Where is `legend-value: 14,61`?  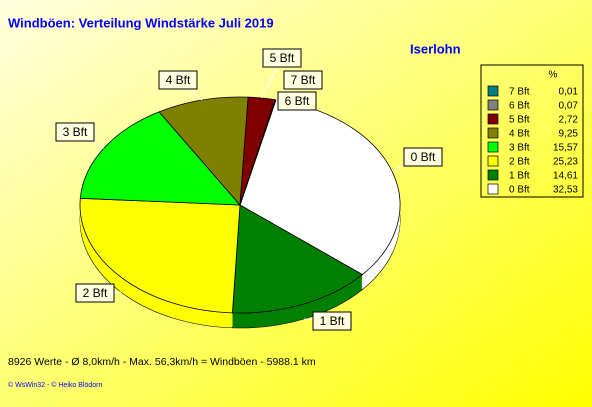
legend-value: 14,61 is located at coordinates (565, 176).